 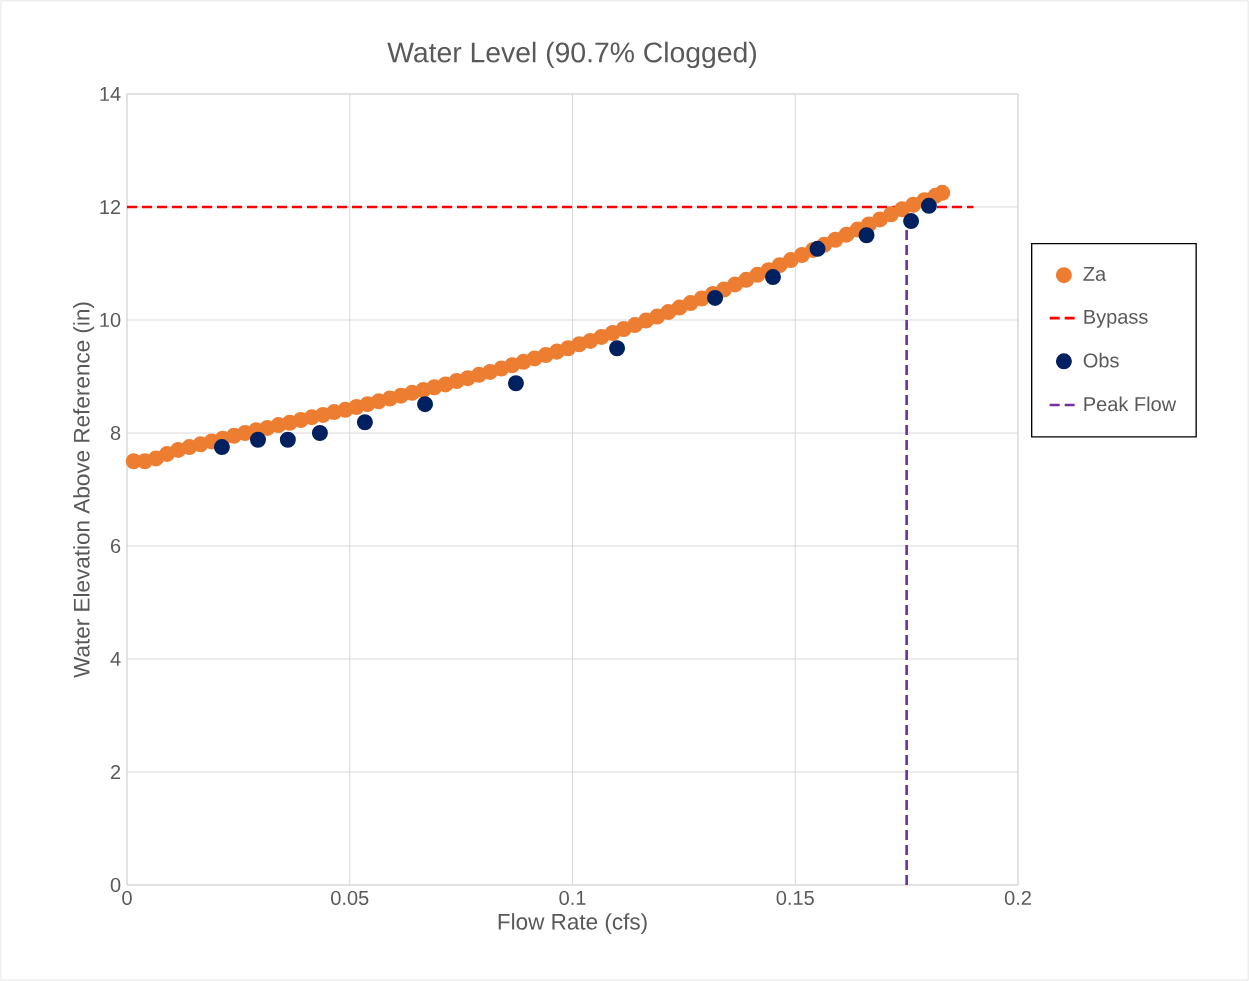 I want to click on y-tick-label: 0, so click(x=115, y=885).